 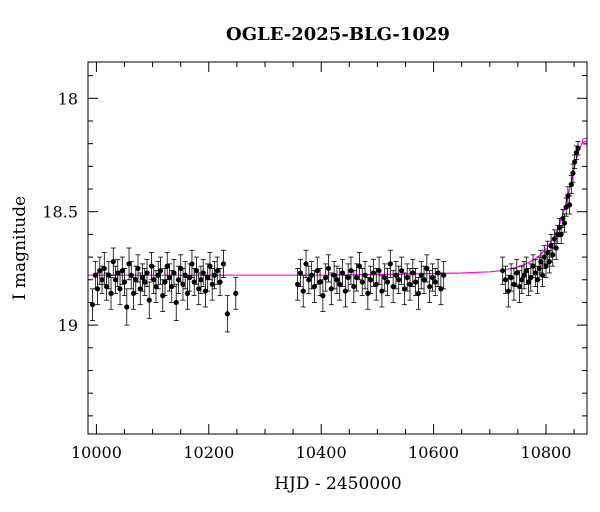 I want to click on y-axis-label: I magnitude, so click(x=20, y=248).